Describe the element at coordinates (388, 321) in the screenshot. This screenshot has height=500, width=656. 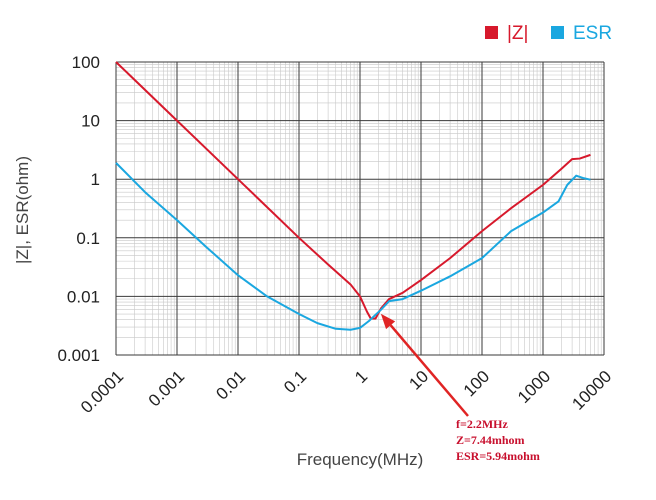
I see `annotation-arrow-head` at that location.